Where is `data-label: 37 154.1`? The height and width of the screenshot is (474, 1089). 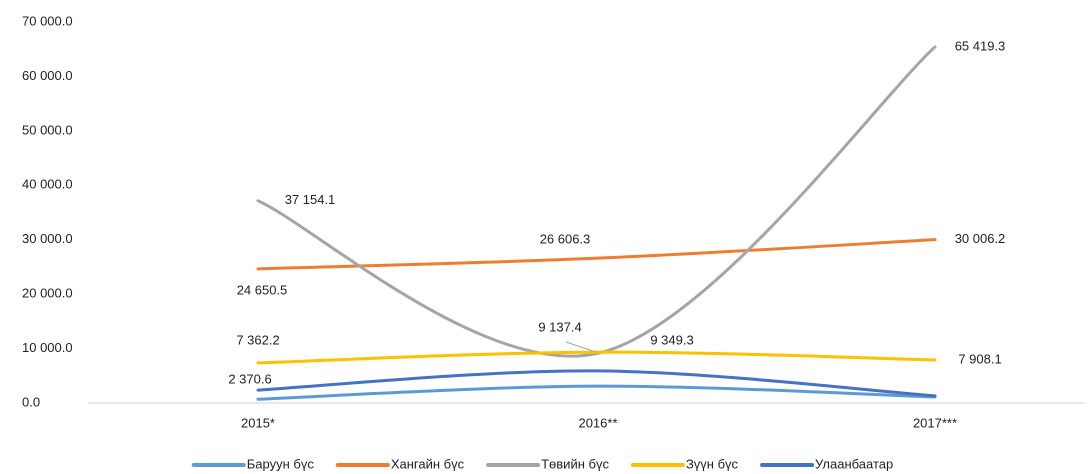
data-label: 37 154.1 is located at coordinates (310, 199).